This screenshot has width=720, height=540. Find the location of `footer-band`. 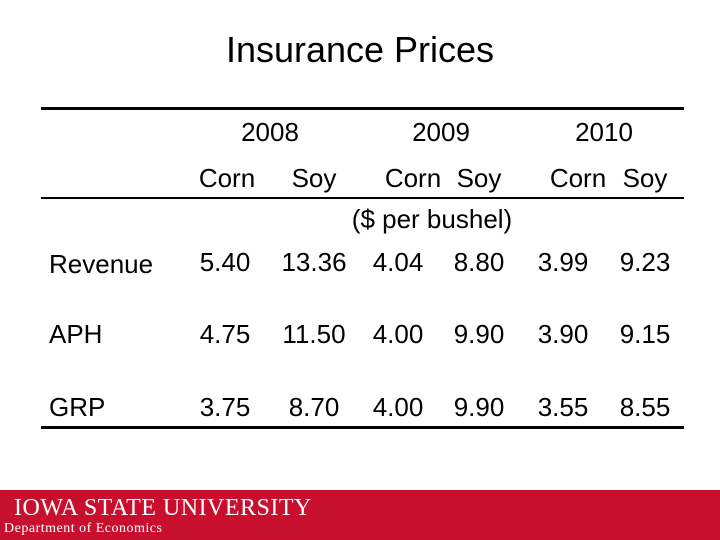

footer-band is located at coordinates (360, 515).